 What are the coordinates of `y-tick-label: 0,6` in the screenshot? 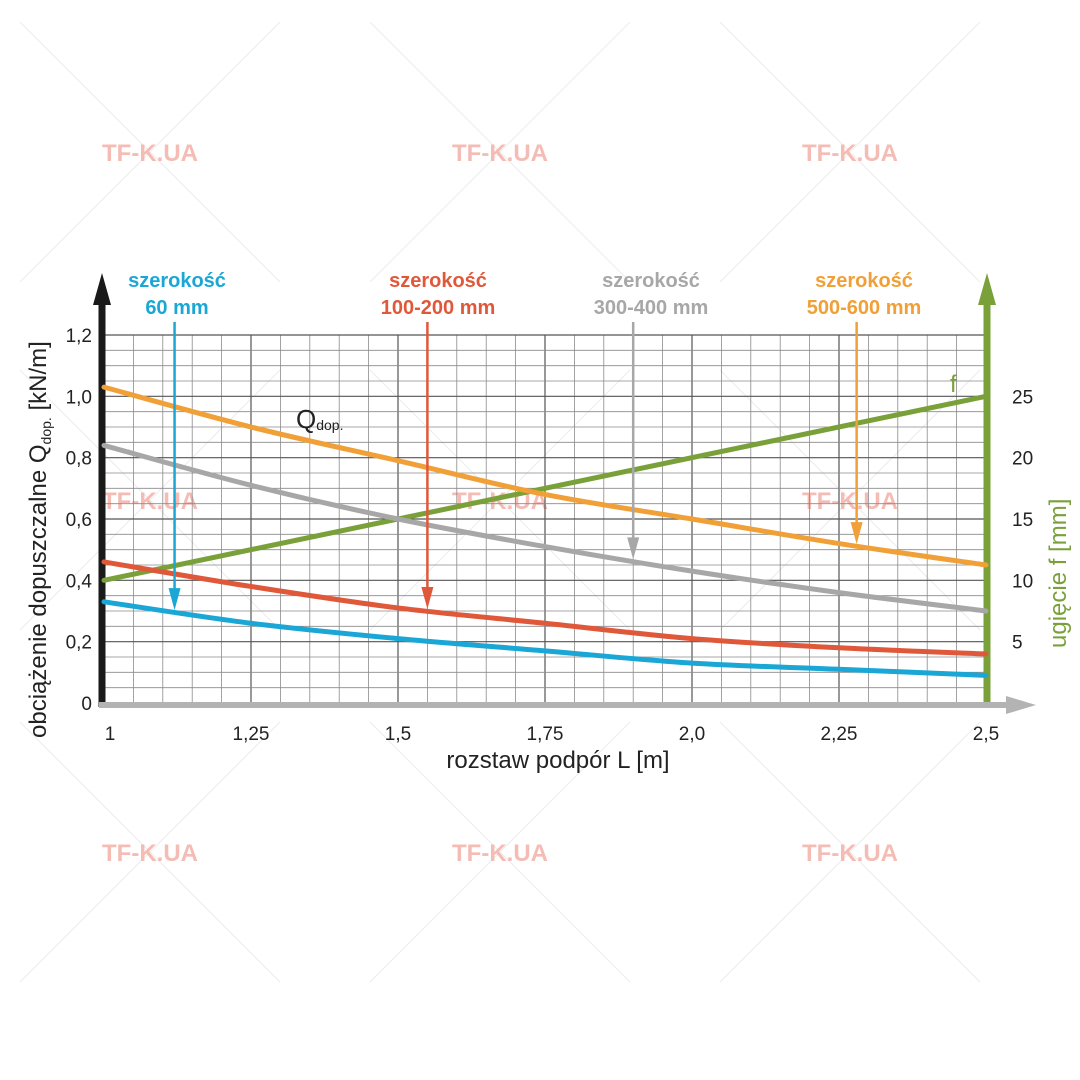 It's located at (79, 520).